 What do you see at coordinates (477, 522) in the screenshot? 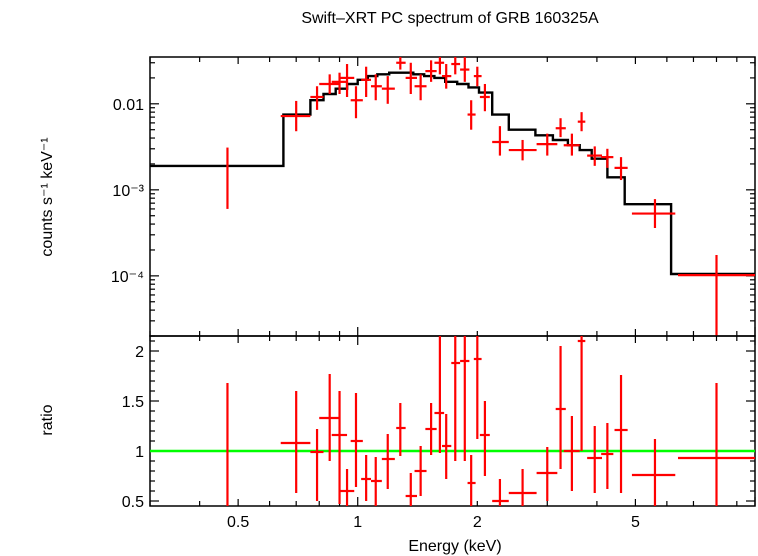
I see `x-tick-label: 2` at bounding box center [477, 522].